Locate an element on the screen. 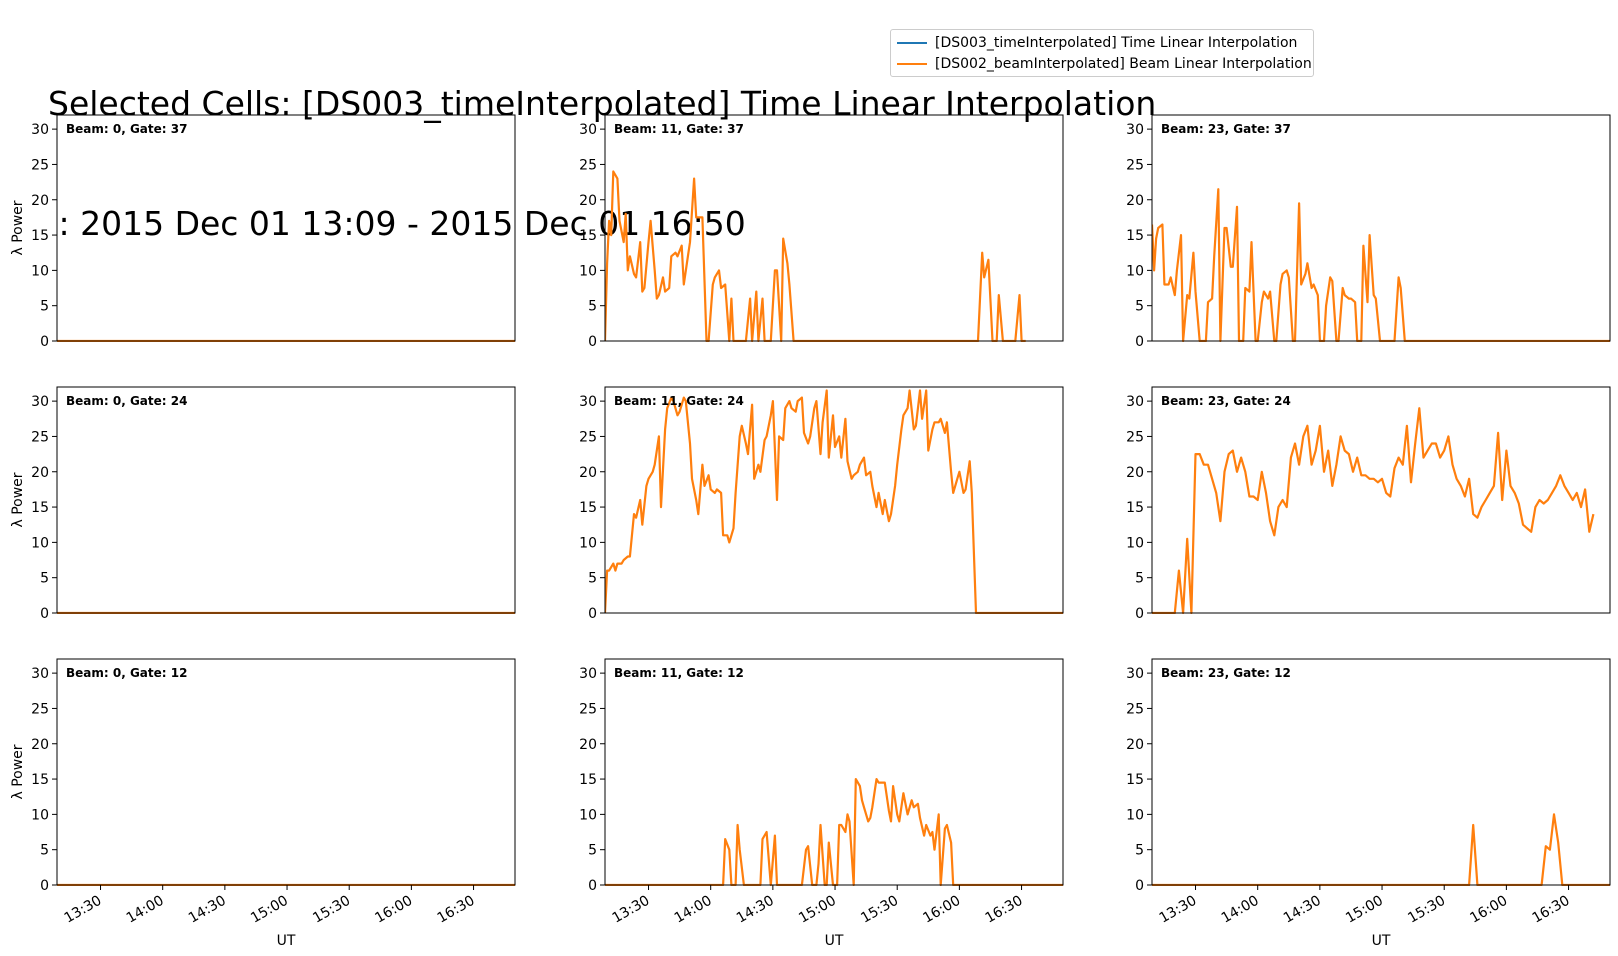 Image resolution: width=1618 pixels, height=956 pixels. panel-label: Beam: 11, Gate: 24 is located at coordinates (679, 401).